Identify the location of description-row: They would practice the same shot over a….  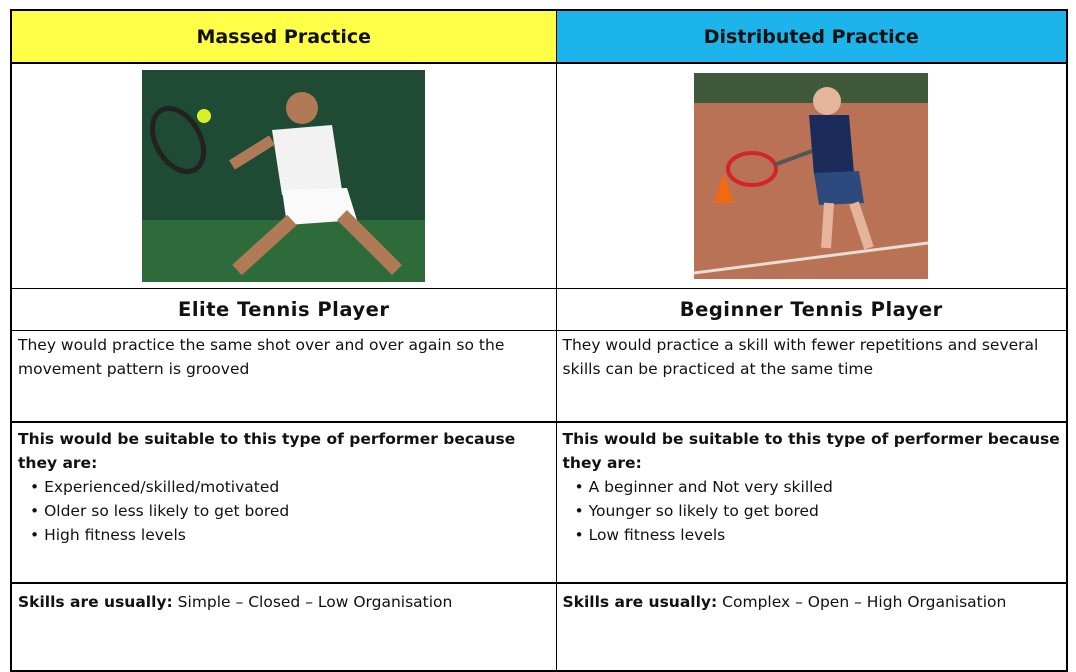
(539, 376).